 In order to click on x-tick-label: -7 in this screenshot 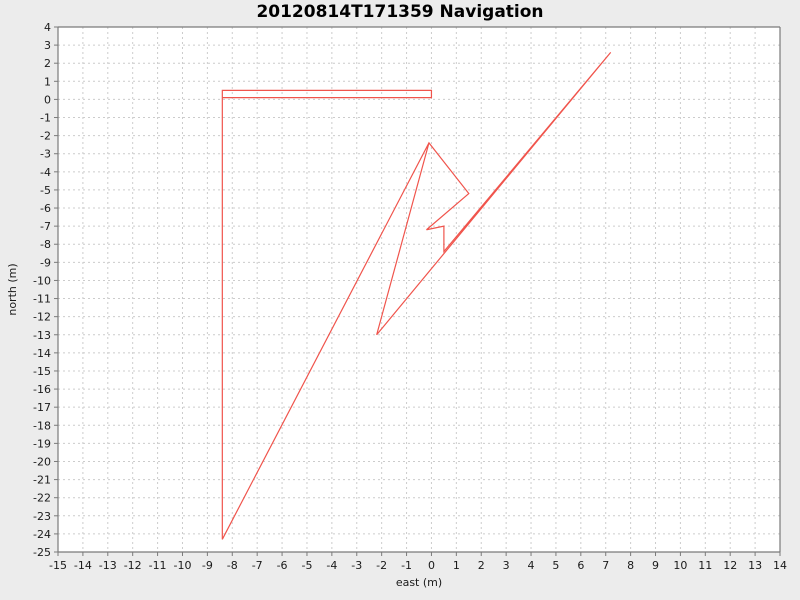, I will do `click(257, 565)`.